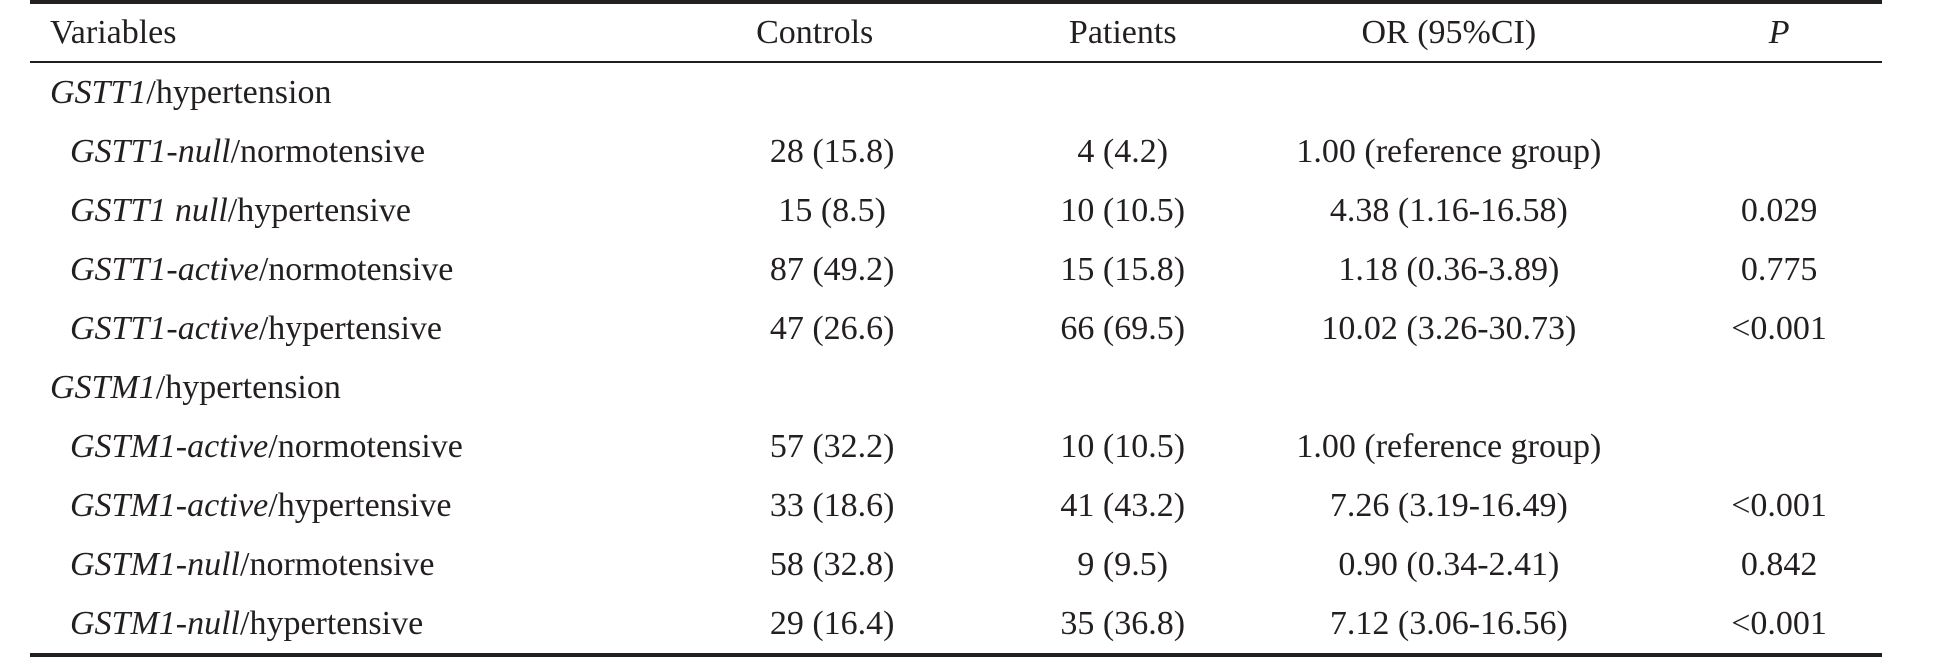 Image resolution: width=1941 pixels, height=665 pixels. Describe the element at coordinates (1449, 32) in the screenshot. I see `header-or: OR (95%CI)` at that location.